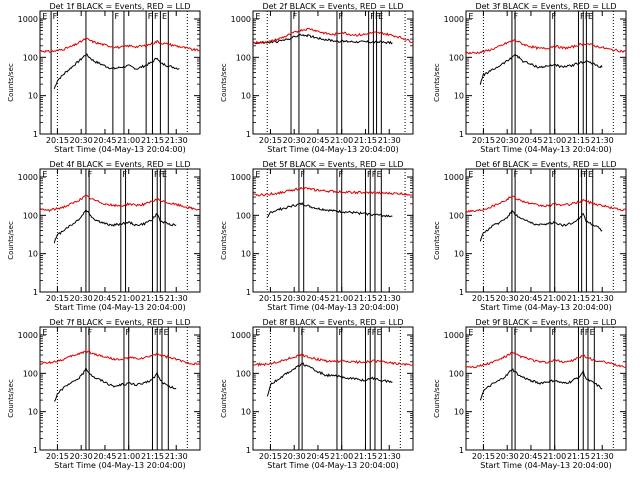 This screenshot has height=480, width=640. Describe the element at coordinates (332, 322) in the screenshot. I see `plot-title: Det 8f BLACK = Events, RED = LLD` at that location.